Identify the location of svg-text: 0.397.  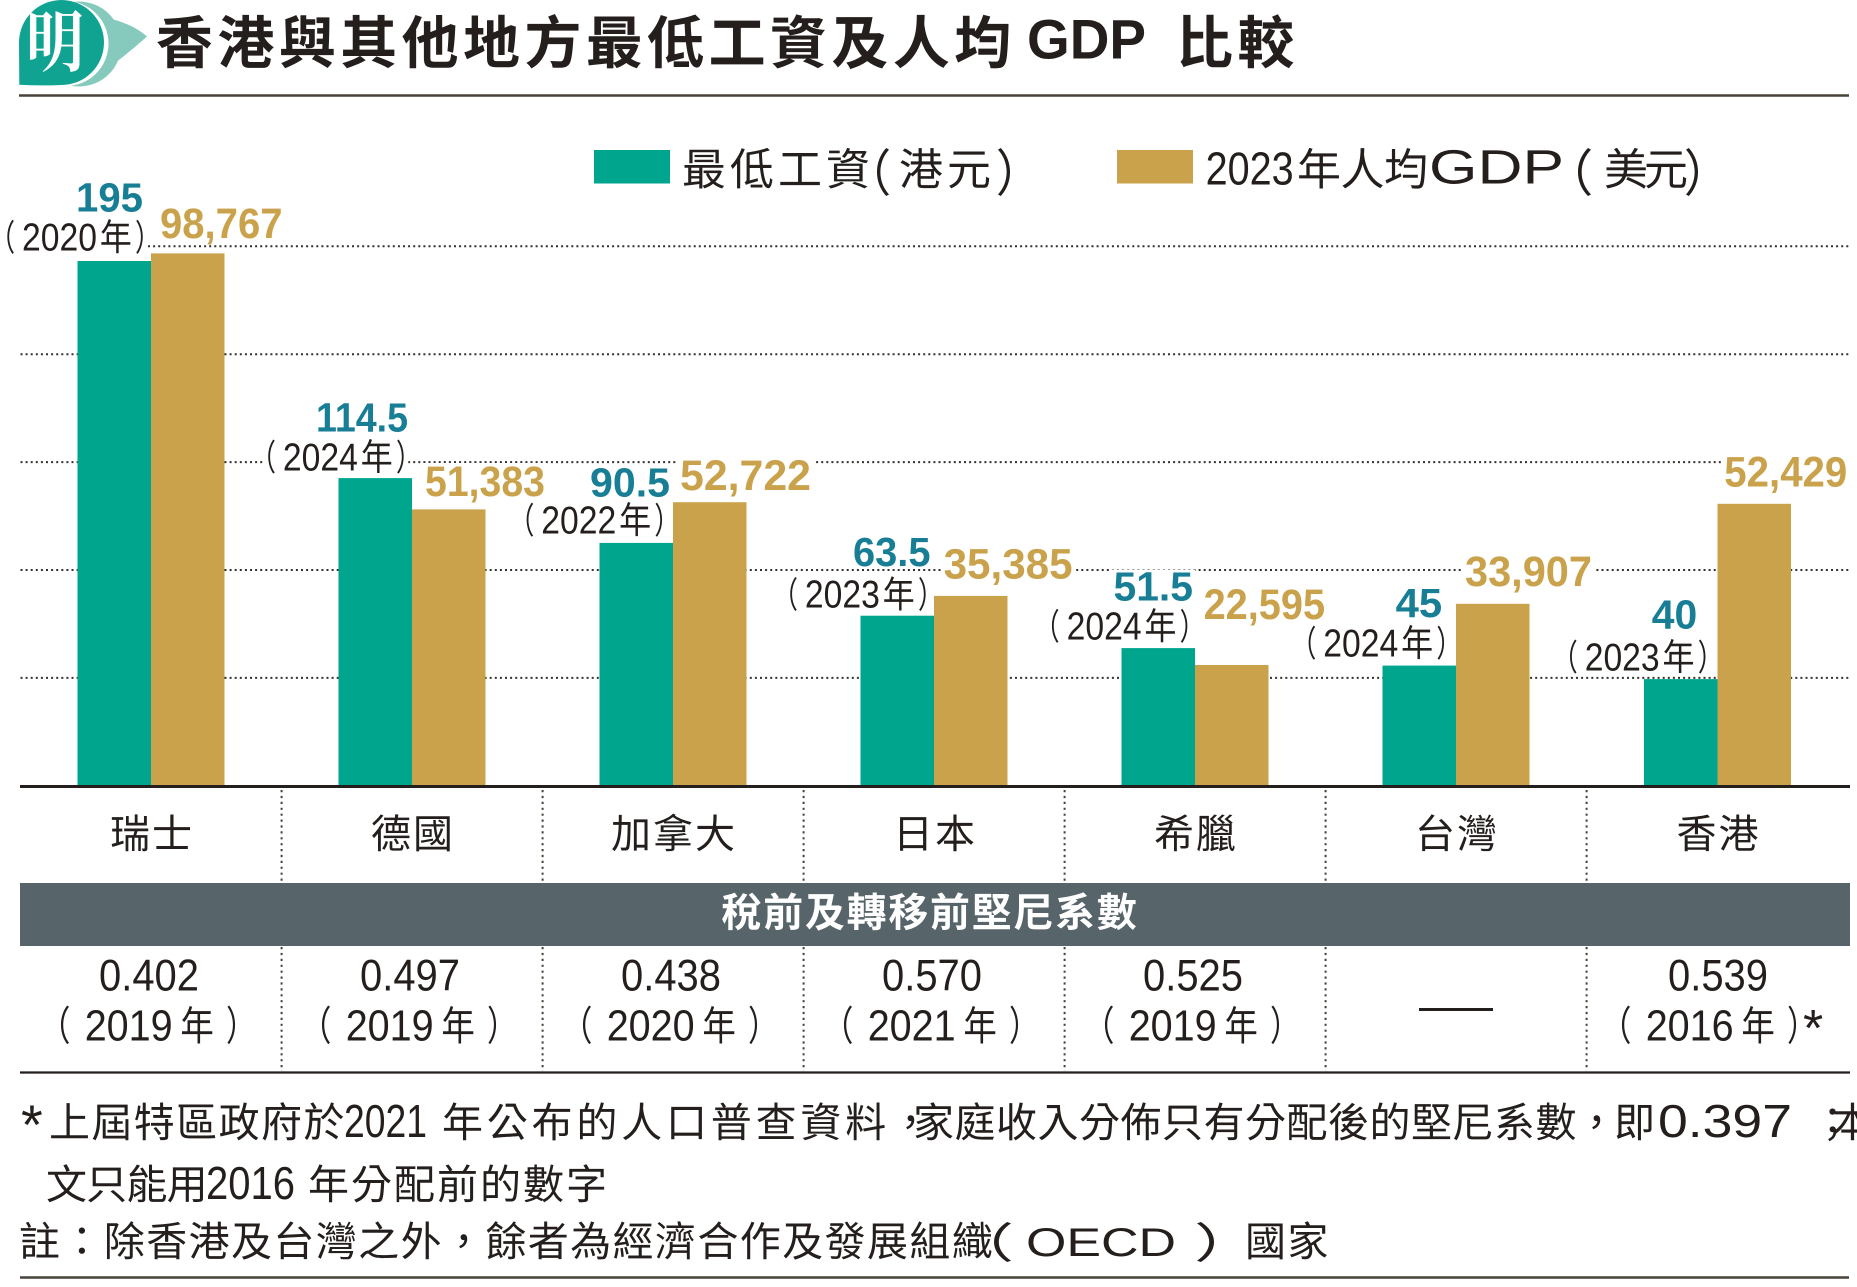
(1725, 1121).